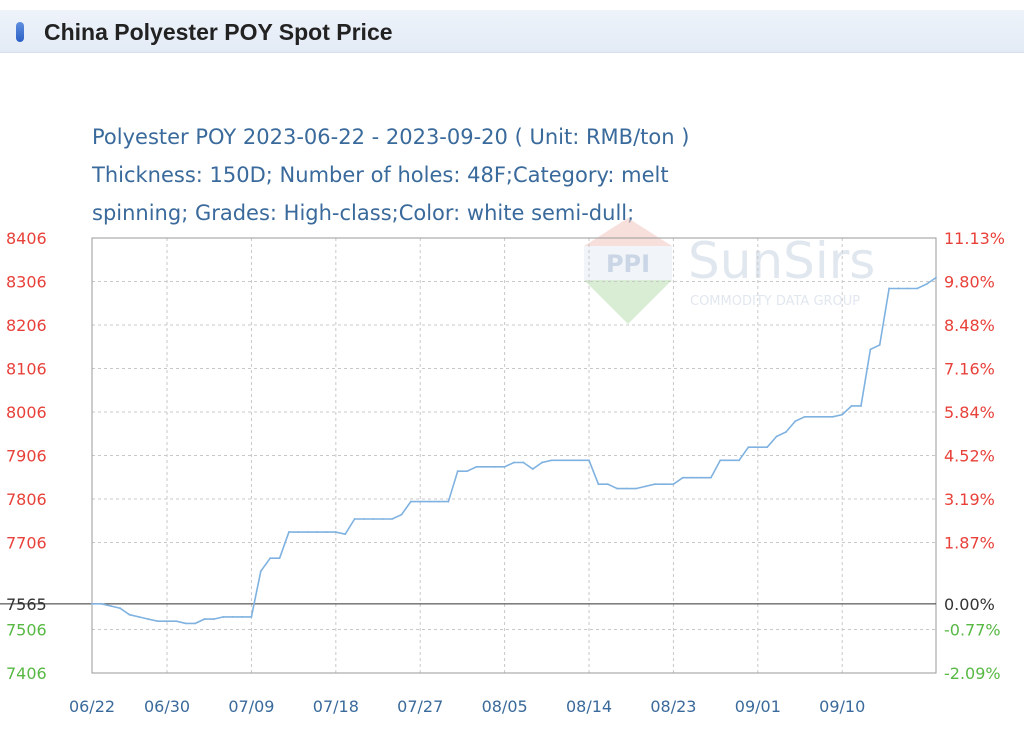 Image resolution: width=1024 pixels, height=731 pixels. I want to click on y-tick-left: 7506, so click(26, 630).